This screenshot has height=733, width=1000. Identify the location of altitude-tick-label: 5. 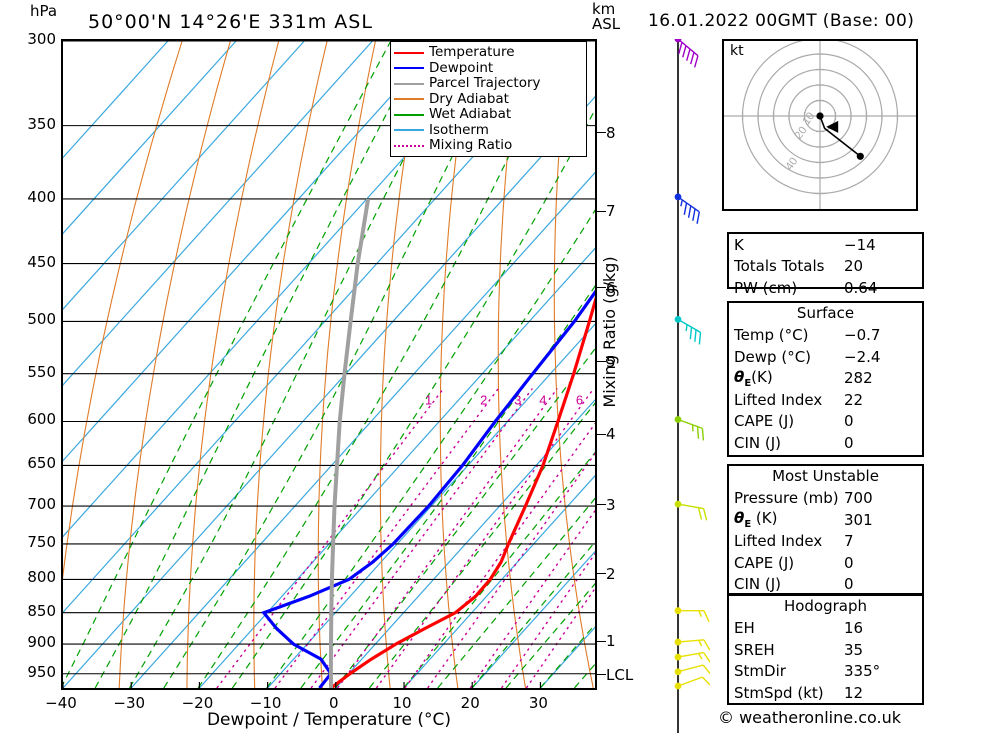
(611, 361).